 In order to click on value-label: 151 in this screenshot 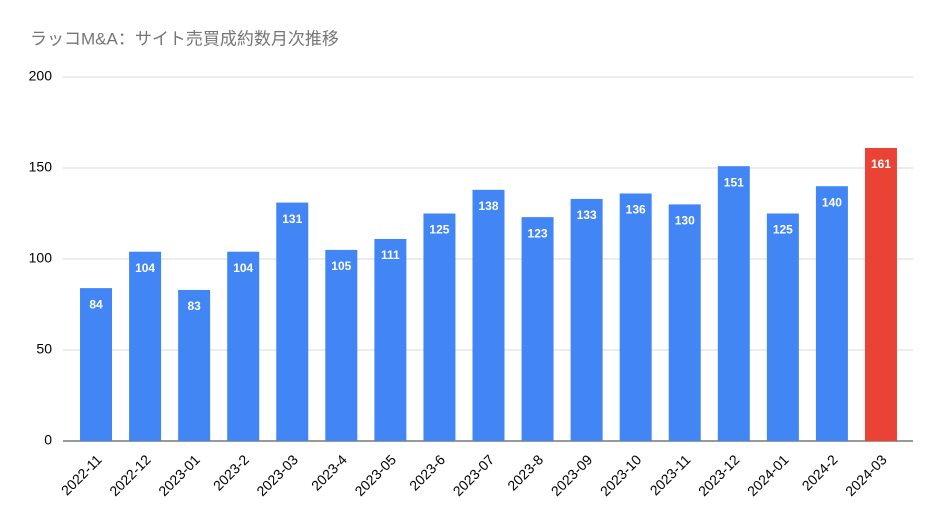, I will do `click(734, 182)`.